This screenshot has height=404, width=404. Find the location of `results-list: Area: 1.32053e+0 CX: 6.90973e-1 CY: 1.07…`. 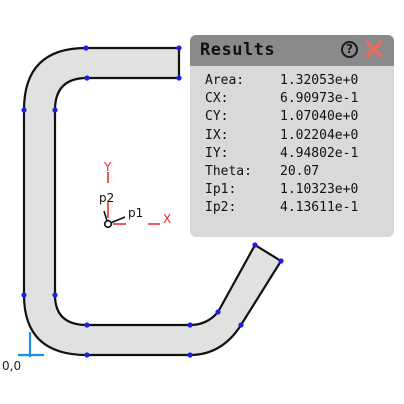

results-list: Area: 1.32053e+0 CX: 6.90973e-1 CY: 1.07… is located at coordinates (281, 145).